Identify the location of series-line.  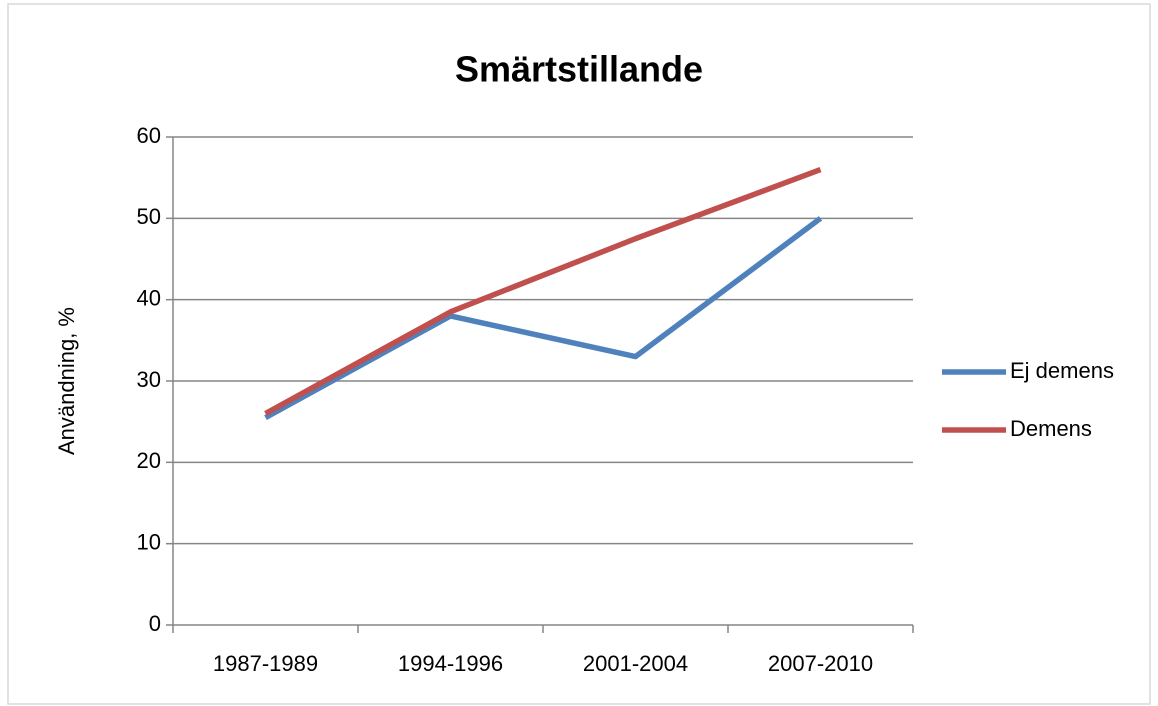
(543, 318).